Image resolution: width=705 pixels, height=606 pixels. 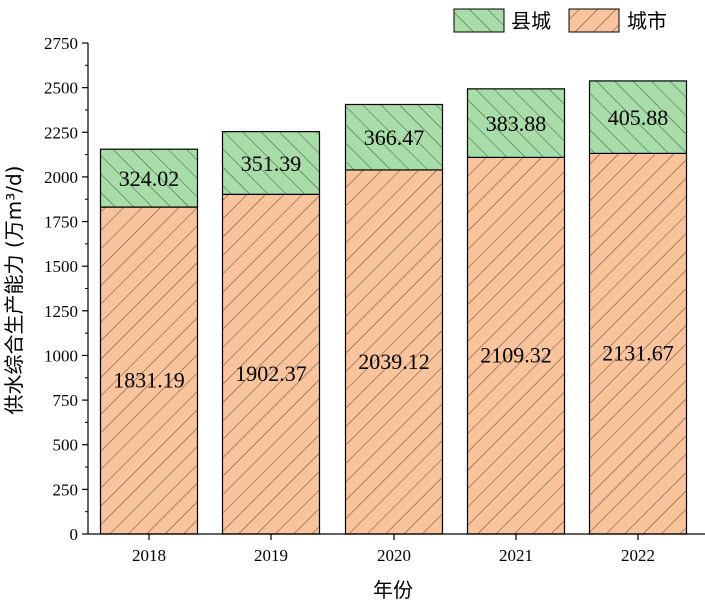 I want to click on data-label-county-2022: 405.88, so click(x=638, y=117).